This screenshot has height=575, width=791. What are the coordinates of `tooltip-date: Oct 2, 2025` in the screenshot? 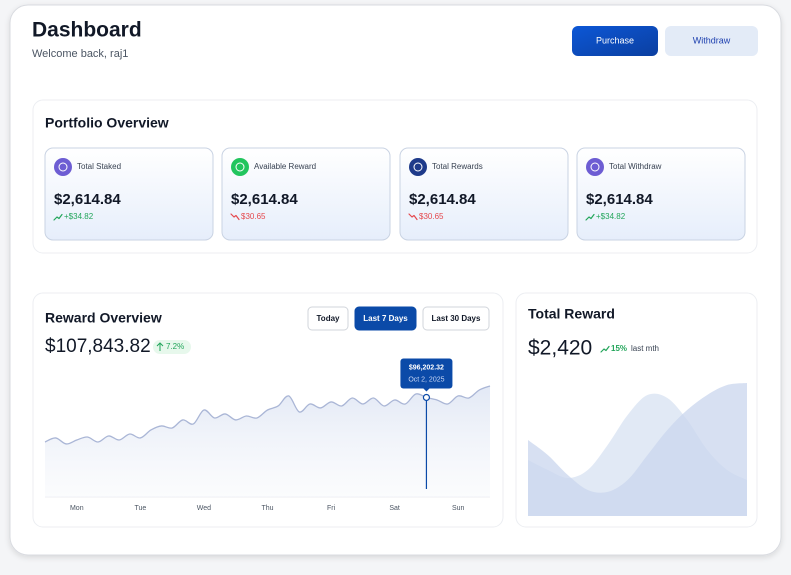 It's located at (426, 379).